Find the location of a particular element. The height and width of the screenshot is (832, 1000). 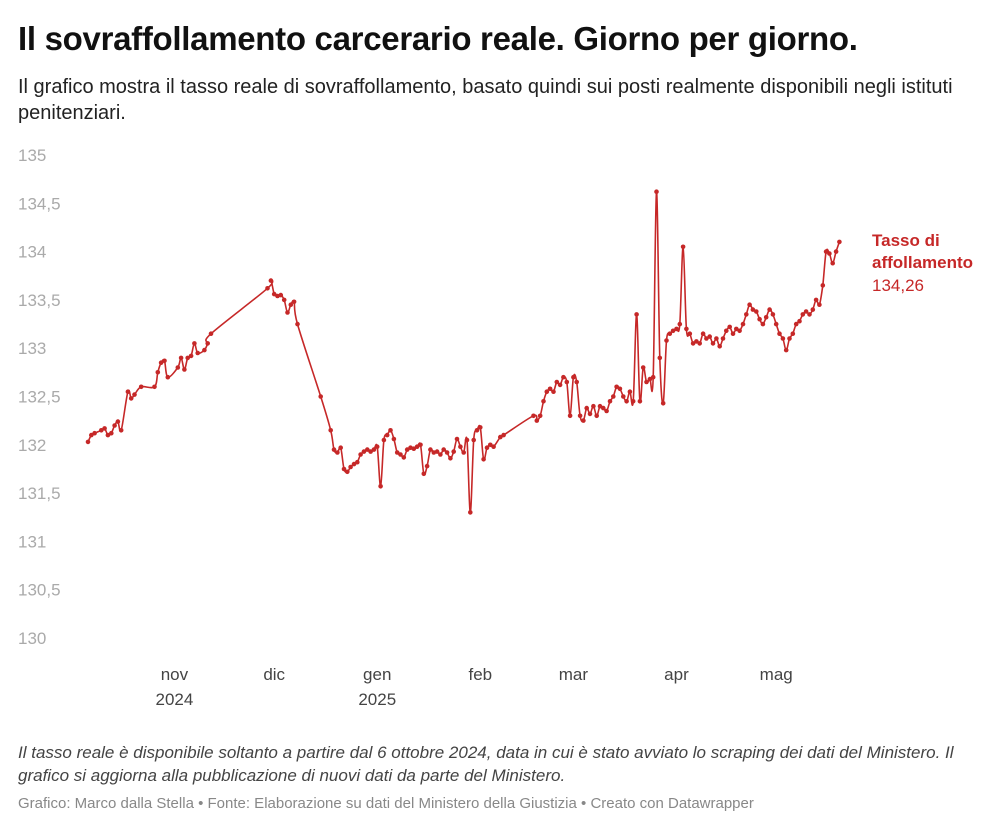

y-tick-label: 131 is located at coordinates (32, 541).